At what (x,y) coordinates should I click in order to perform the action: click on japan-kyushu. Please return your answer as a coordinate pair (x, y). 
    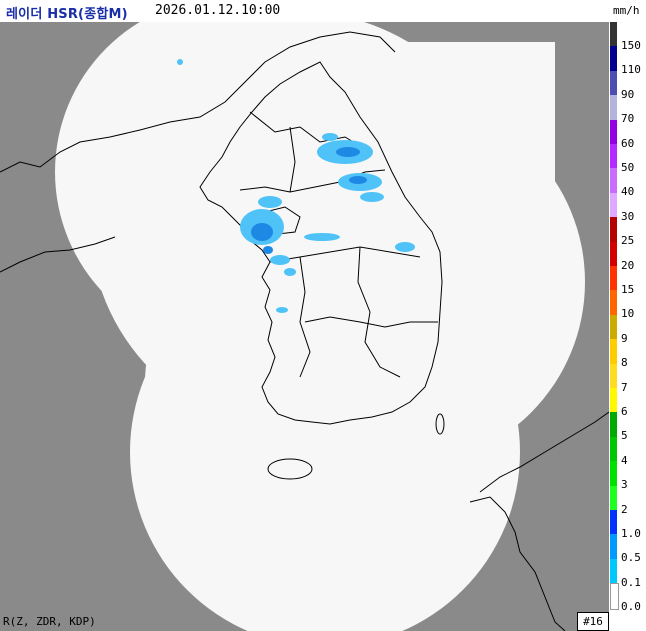
    Looking at the image, I should click on (517, 563).